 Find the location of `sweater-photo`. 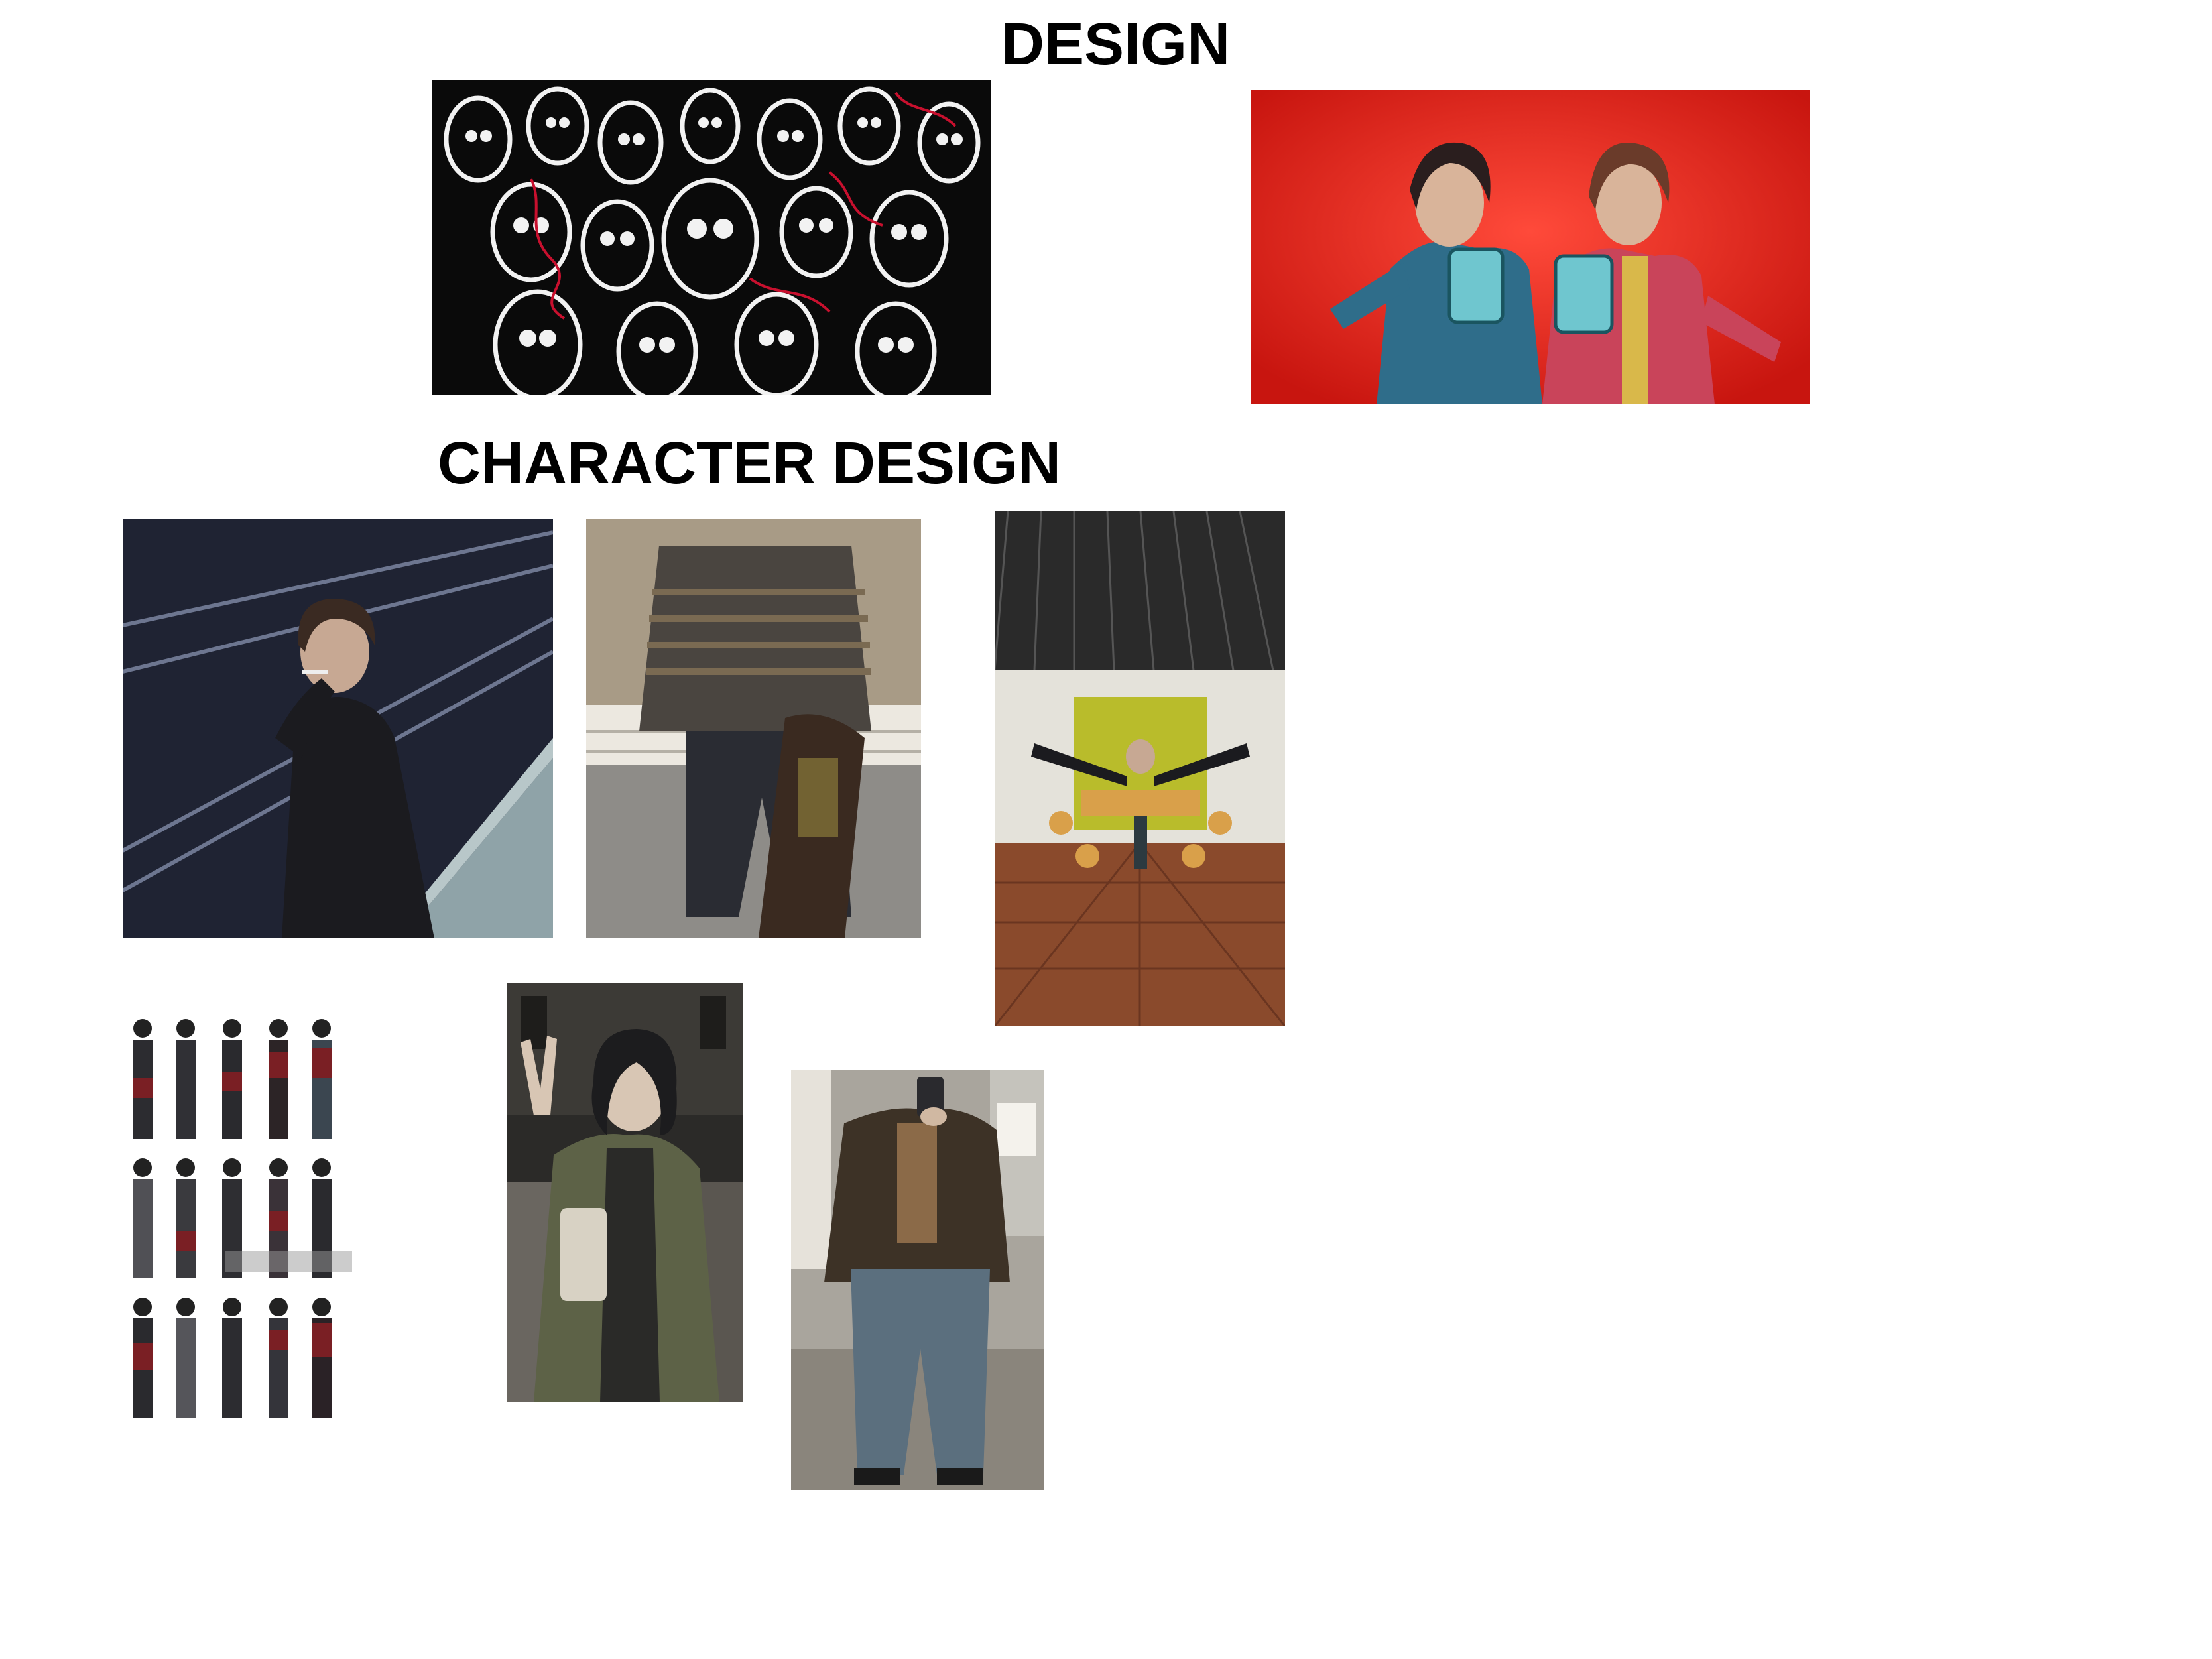

sweater-photo is located at coordinates (753, 729).